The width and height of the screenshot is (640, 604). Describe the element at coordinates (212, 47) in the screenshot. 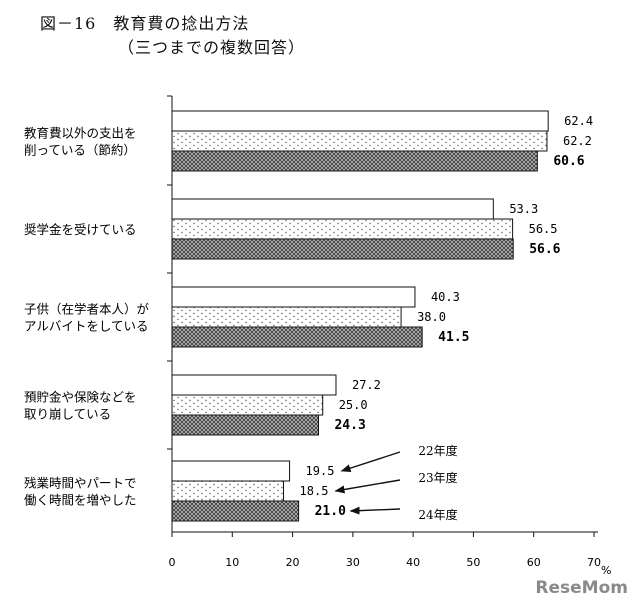

I see `chart-subtitle: （三つまでの複数回答）` at that location.